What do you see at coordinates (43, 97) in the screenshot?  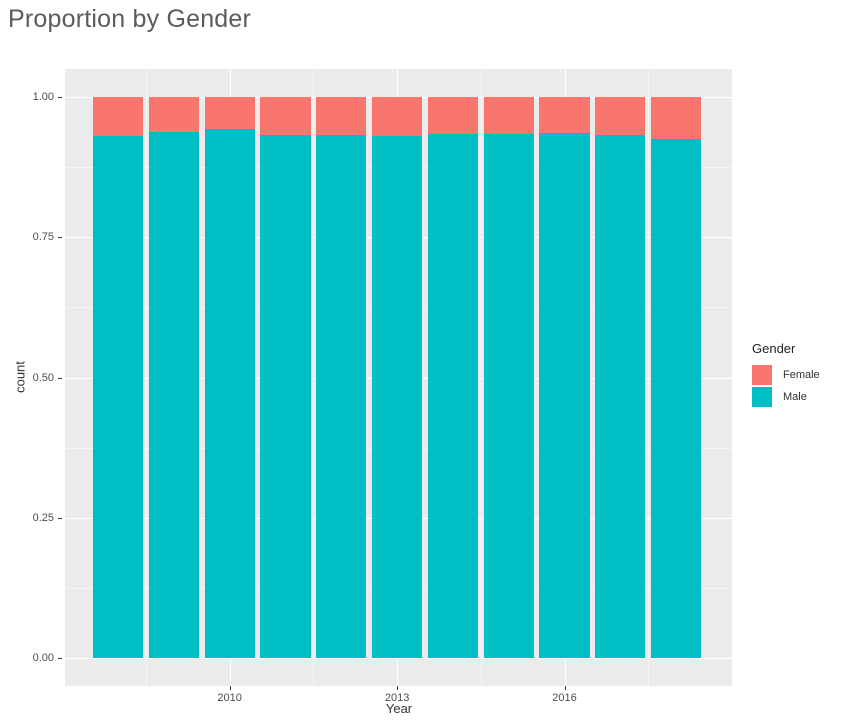 I see `y-tick-label: 1.00` at bounding box center [43, 97].